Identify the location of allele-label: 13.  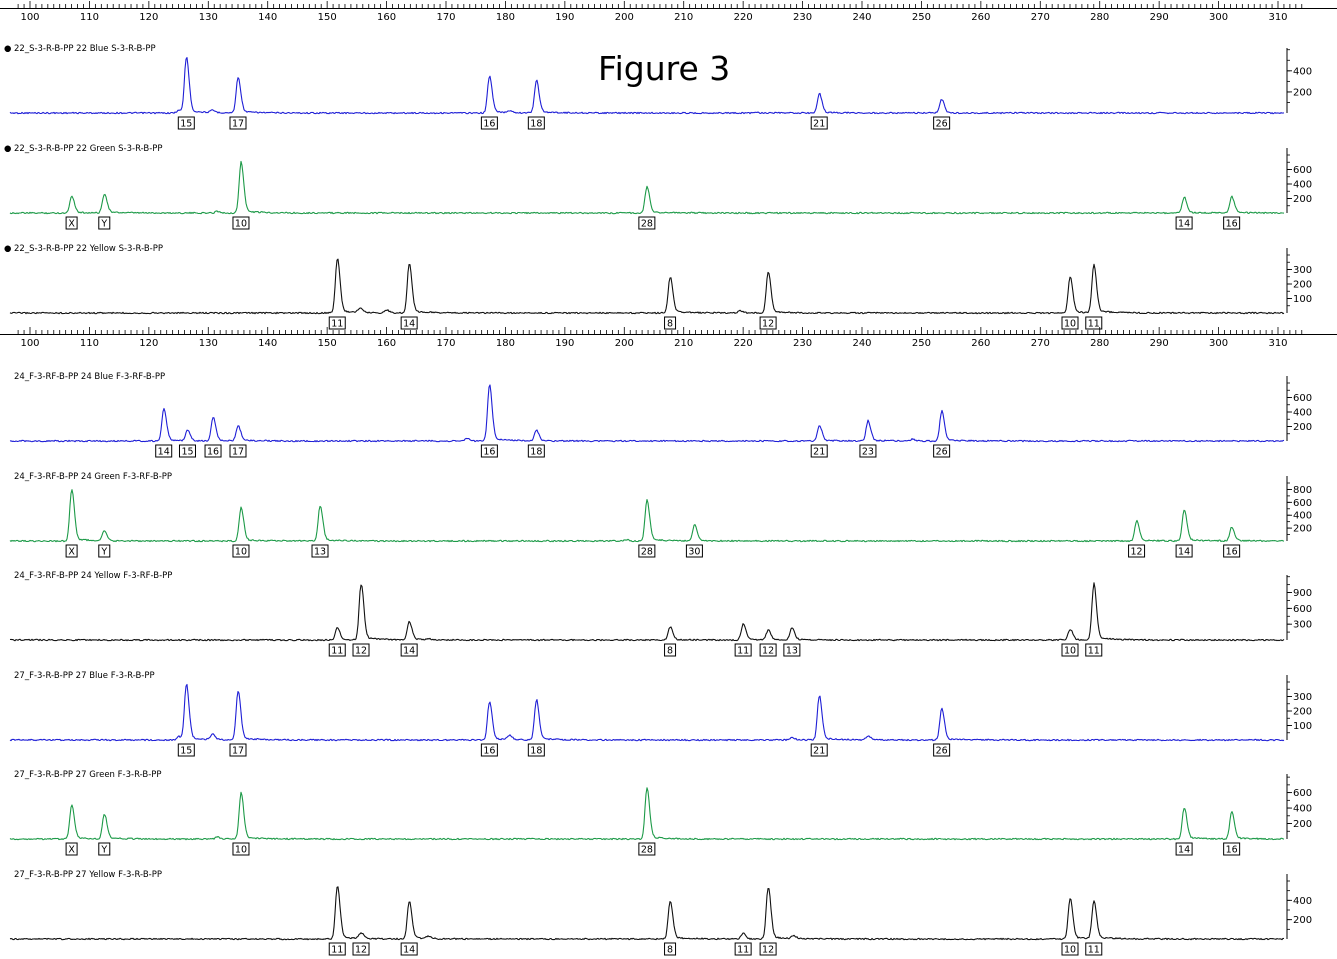
(320, 552).